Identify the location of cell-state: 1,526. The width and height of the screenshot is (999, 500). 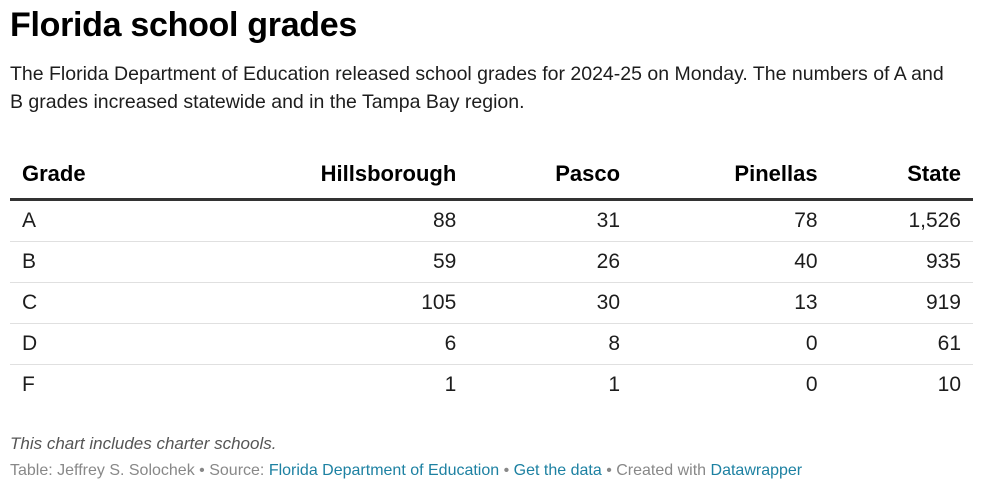
(901, 220).